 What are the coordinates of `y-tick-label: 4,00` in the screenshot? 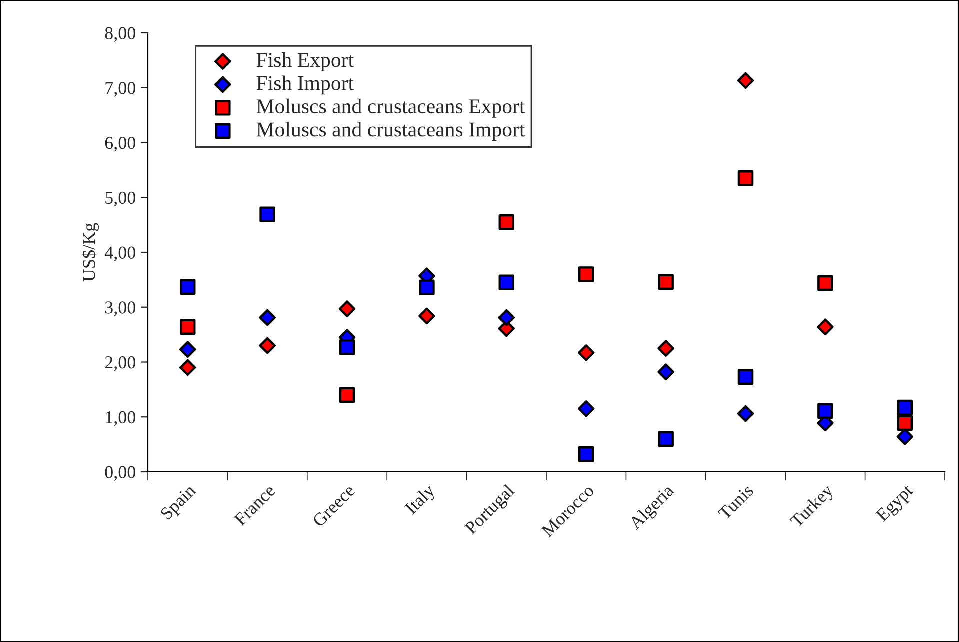 It's located at (120, 254).